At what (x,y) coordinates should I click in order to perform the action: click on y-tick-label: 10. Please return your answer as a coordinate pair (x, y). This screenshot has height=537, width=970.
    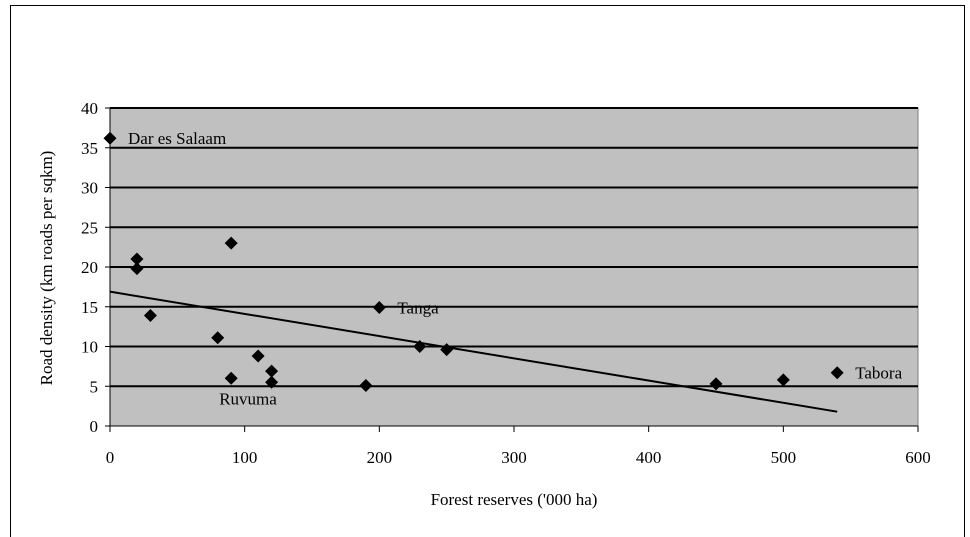
    Looking at the image, I should click on (89, 347).